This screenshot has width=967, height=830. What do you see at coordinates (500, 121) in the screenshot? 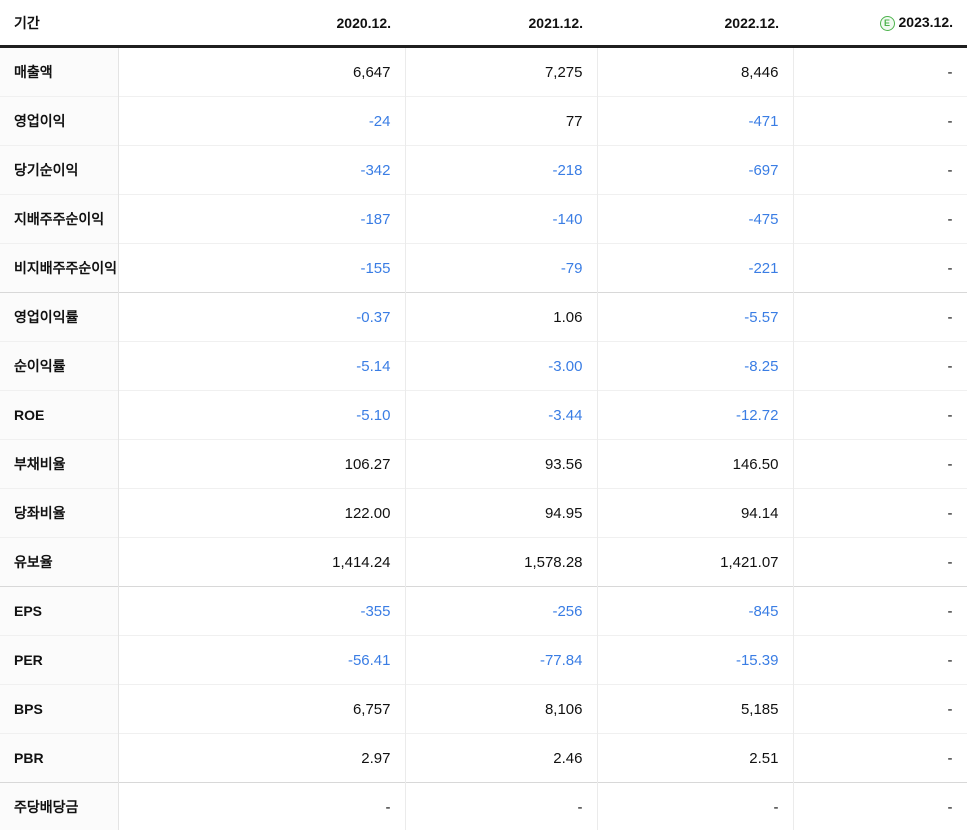
I see `value-cell: 77` at bounding box center [500, 121].